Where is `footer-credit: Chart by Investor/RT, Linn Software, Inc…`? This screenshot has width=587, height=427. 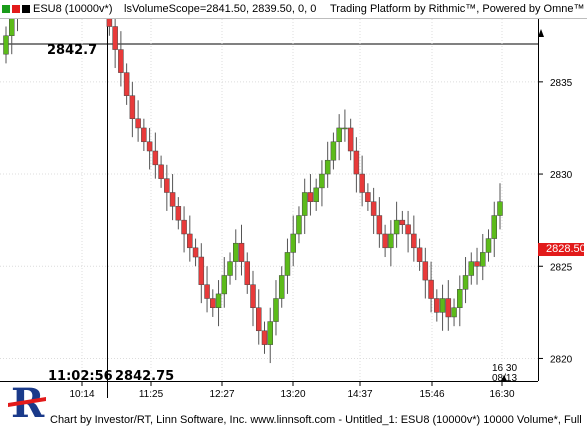
footer-credit: Chart by Investor/RT, Linn Software, Inc… is located at coordinates (316, 420).